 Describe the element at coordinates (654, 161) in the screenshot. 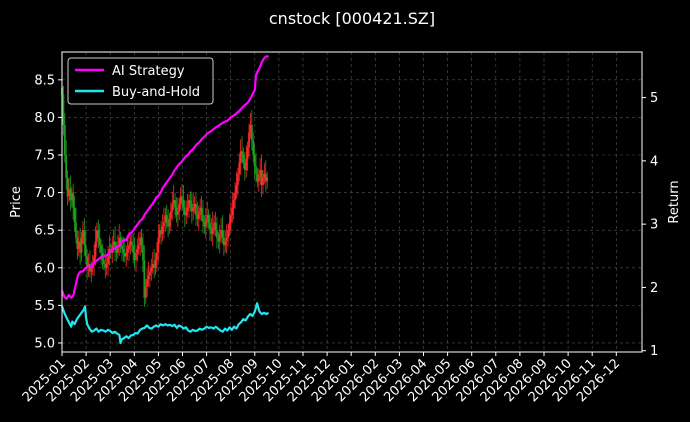

I see `right-tick-label: 4` at that location.